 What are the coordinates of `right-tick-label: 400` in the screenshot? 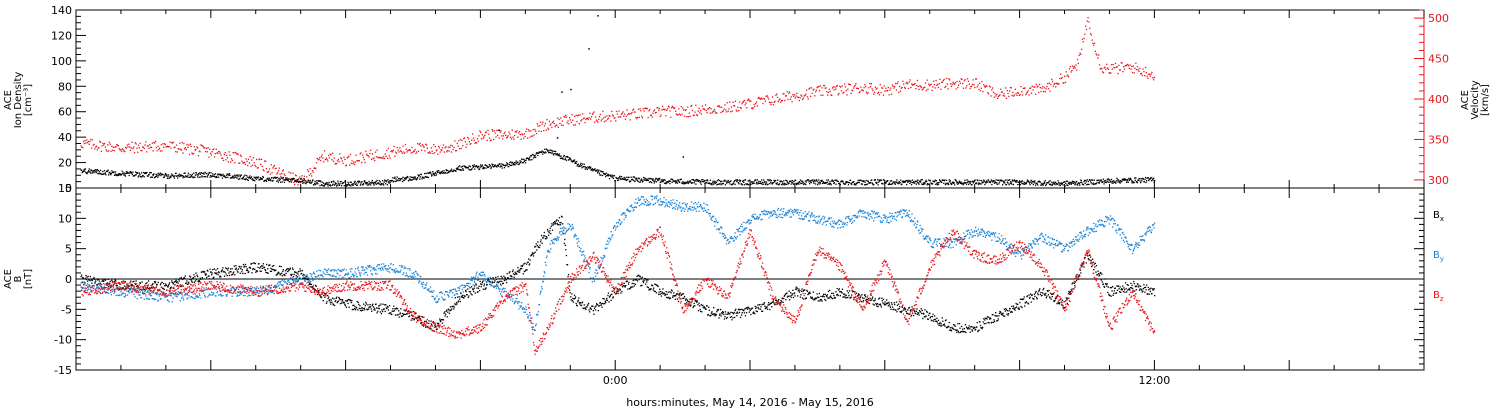 It's located at (1438, 99).